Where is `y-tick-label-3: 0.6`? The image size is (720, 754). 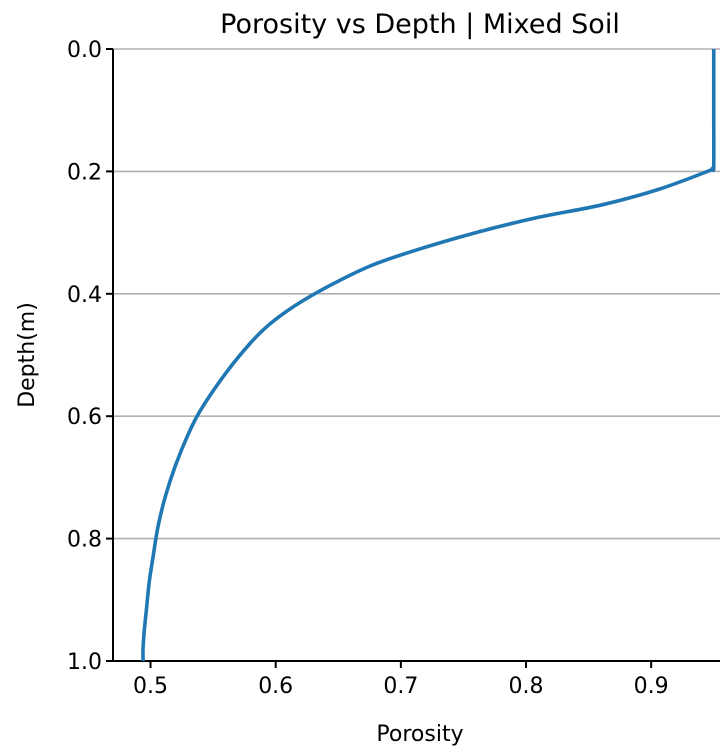
y-tick-label-3: 0.6 is located at coordinates (84, 417).